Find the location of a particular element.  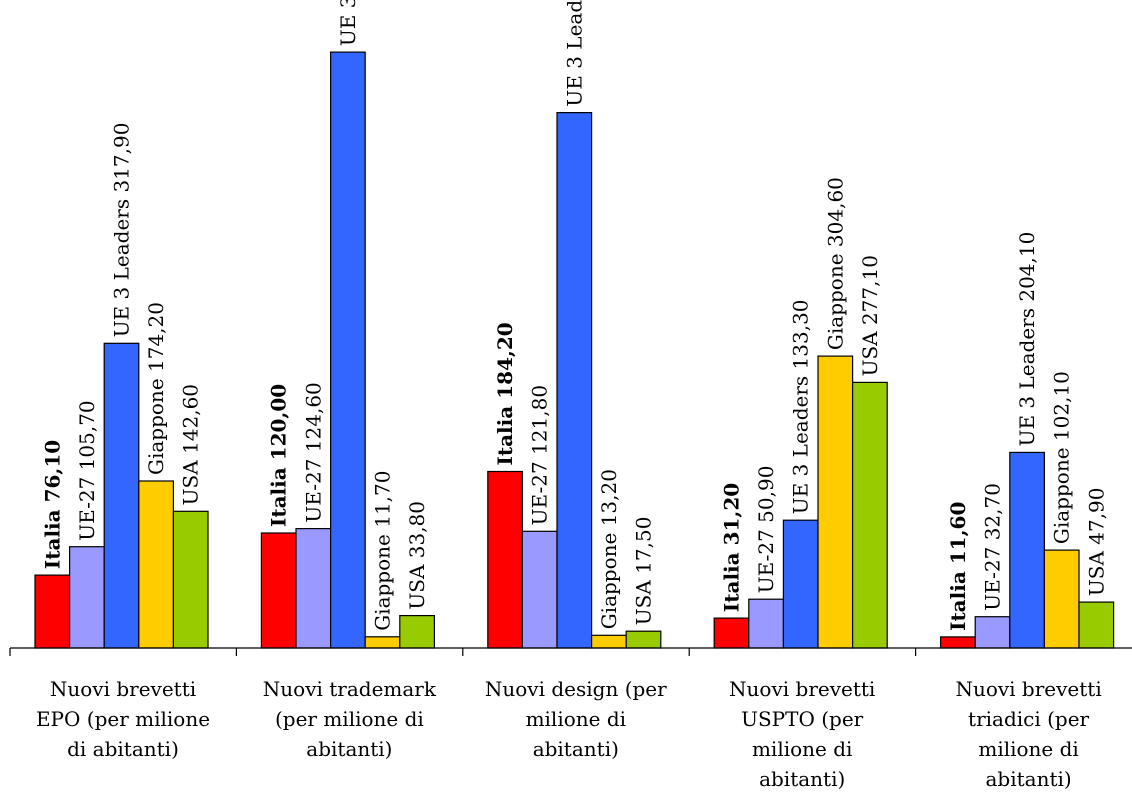

category-label-line: (per milione di is located at coordinates (349, 719).